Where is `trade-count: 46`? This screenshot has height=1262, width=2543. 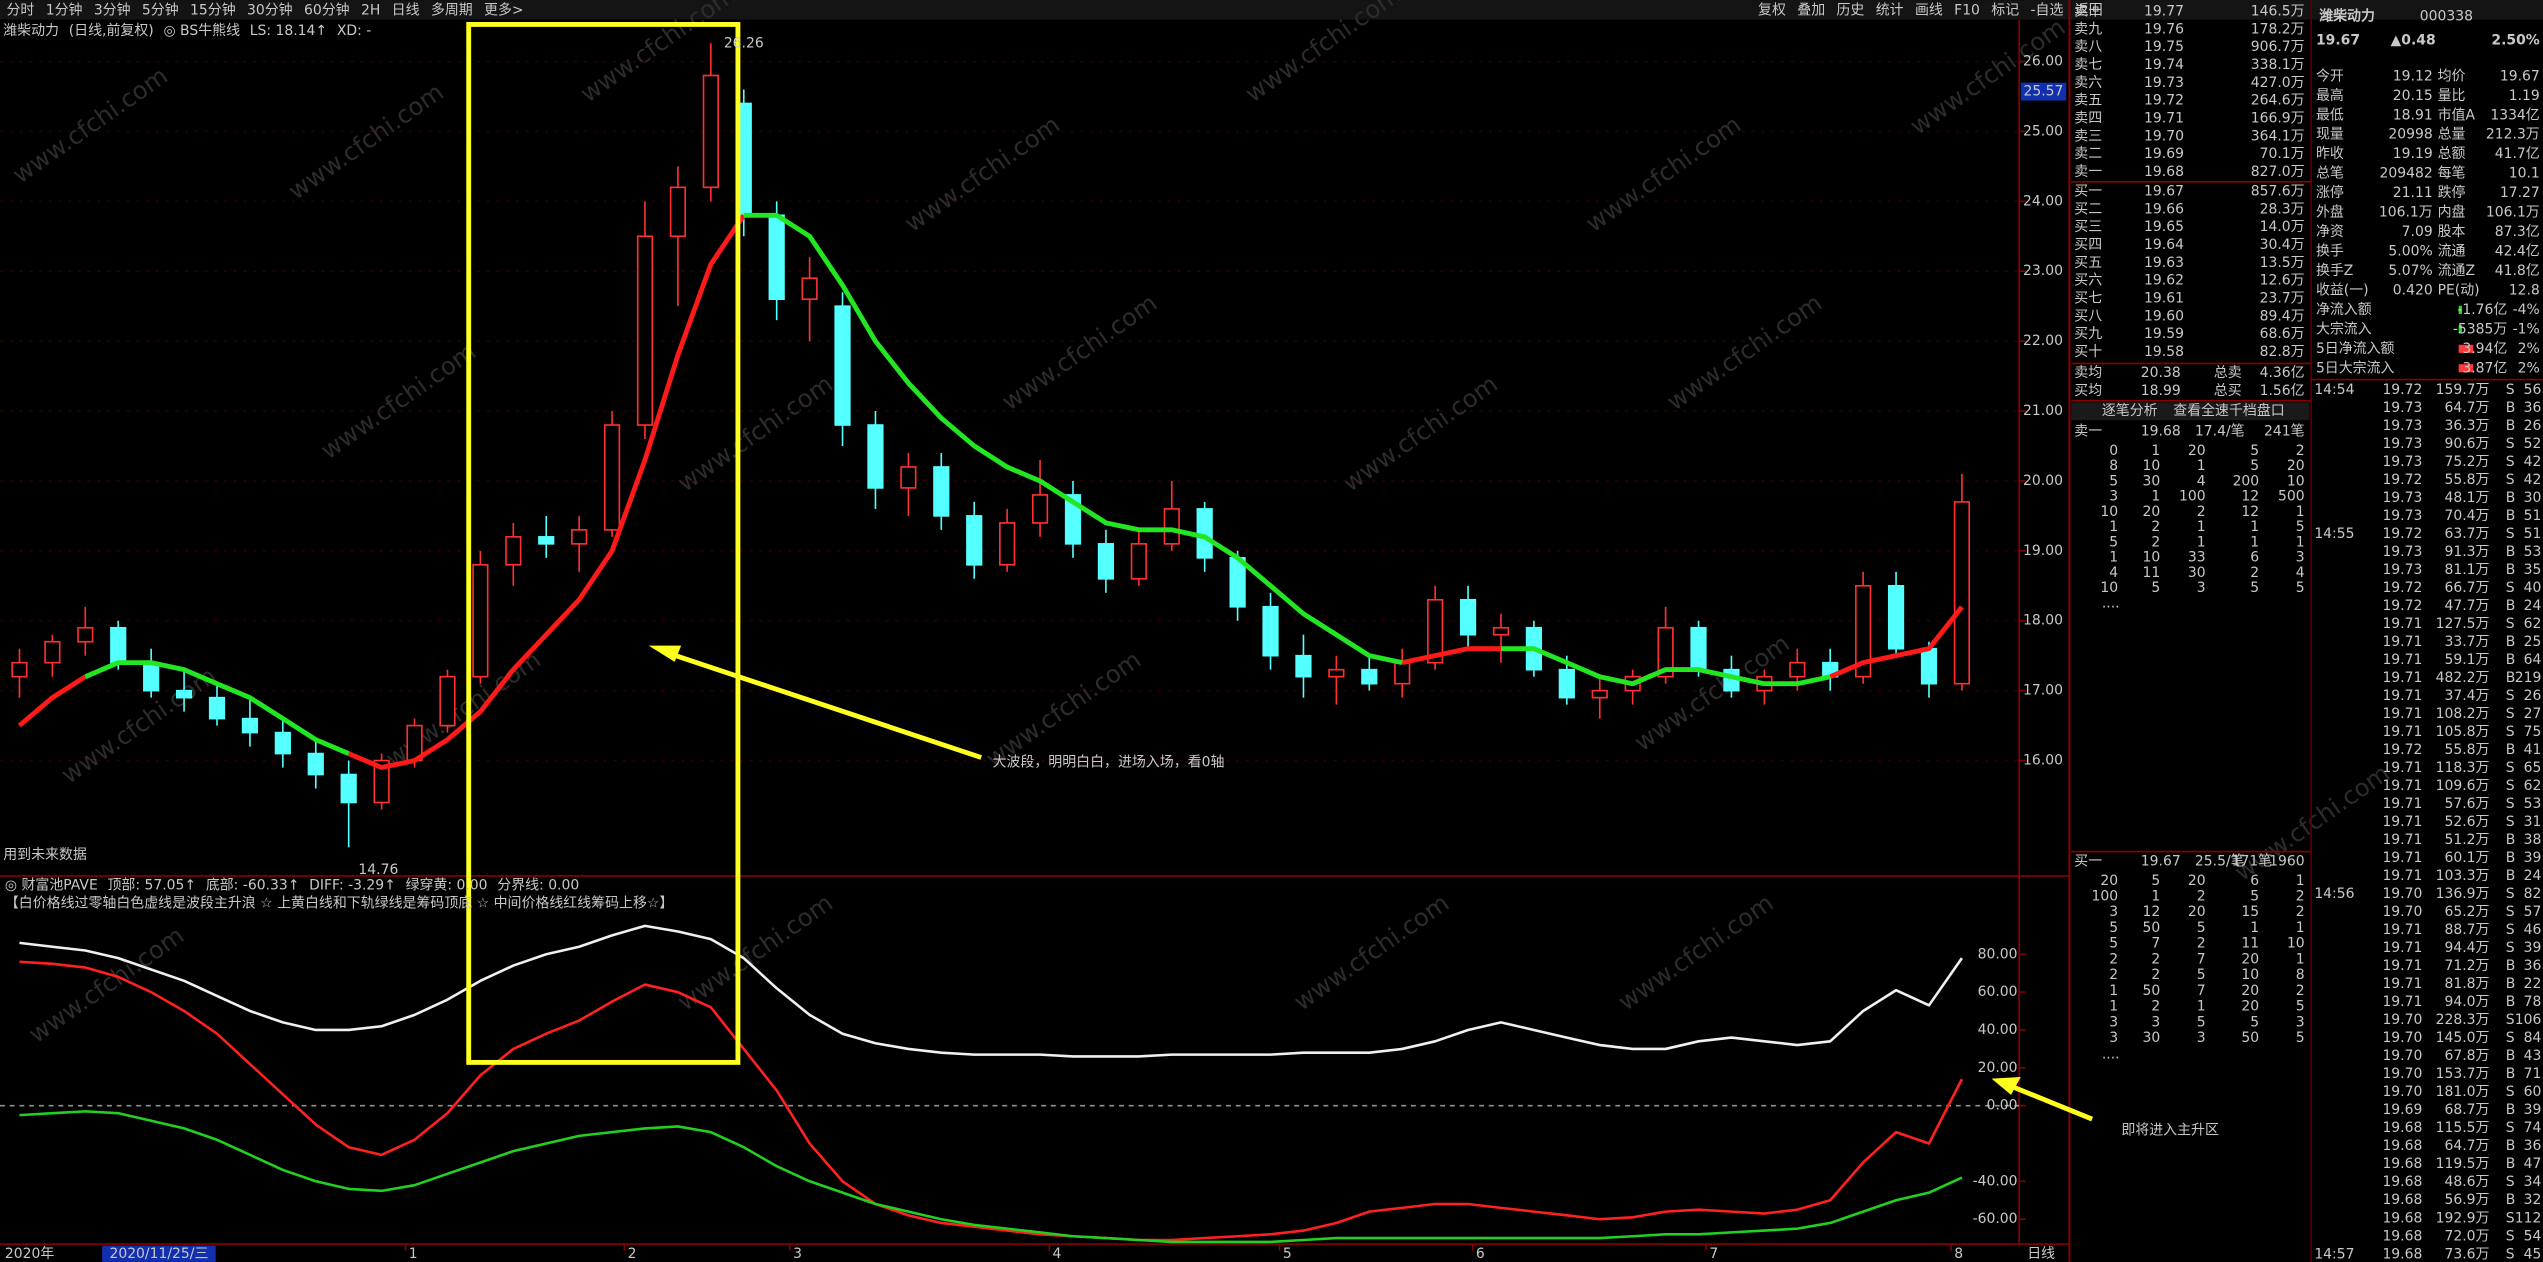
trade-count: 46 is located at coordinates (2533, 930).